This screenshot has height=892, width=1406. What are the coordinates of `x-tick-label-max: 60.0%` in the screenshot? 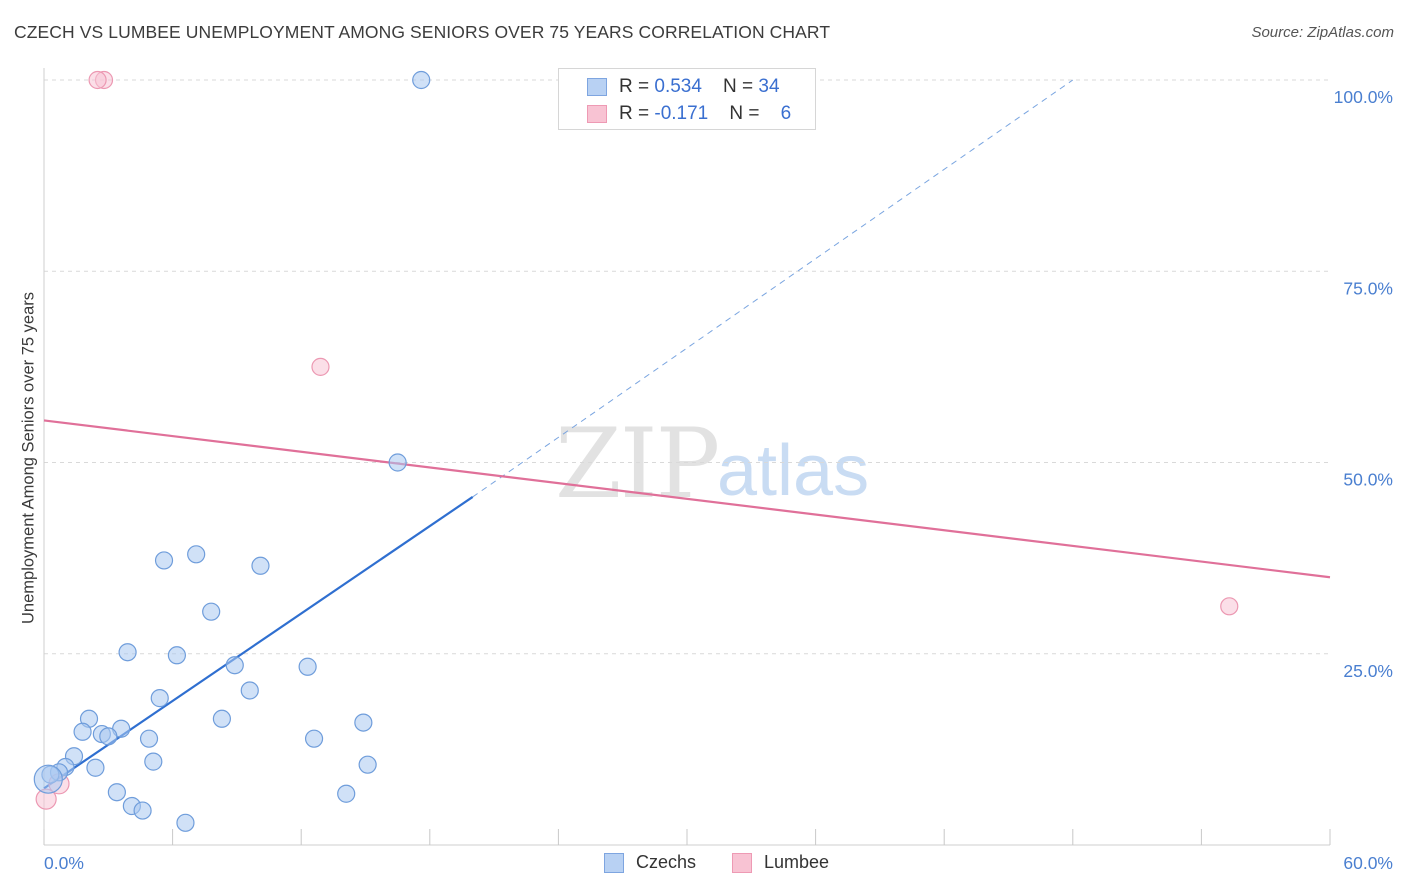 It's located at (1368, 863).